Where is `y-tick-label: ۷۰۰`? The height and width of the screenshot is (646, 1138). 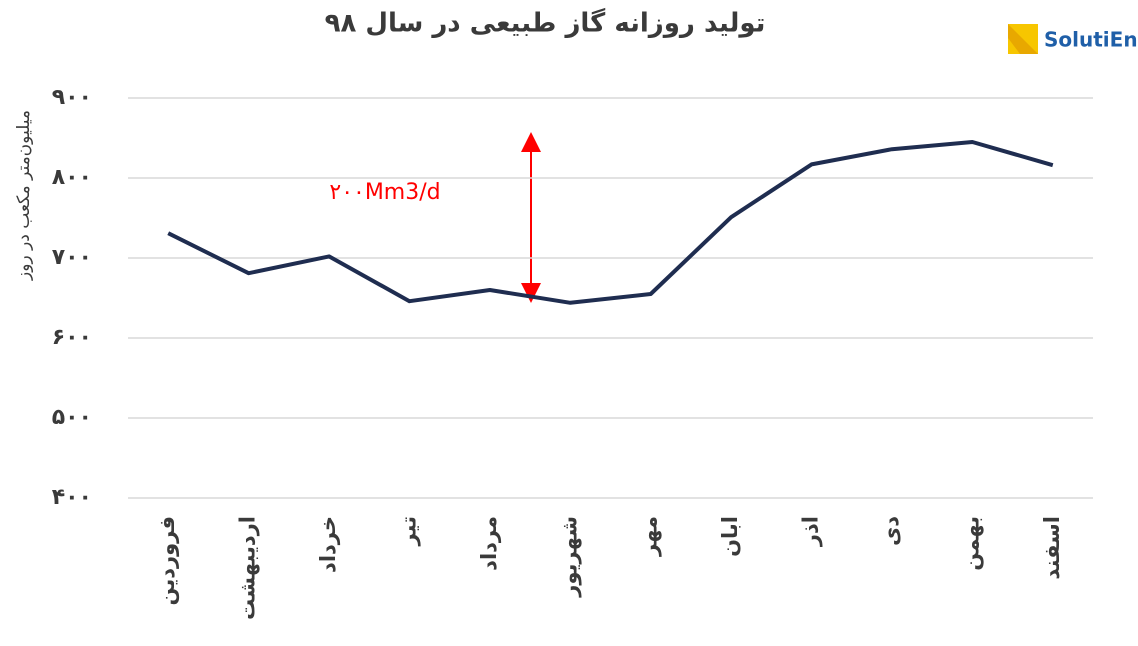 y-tick-label: ۷۰۰ is located at coordinates (72, 257).